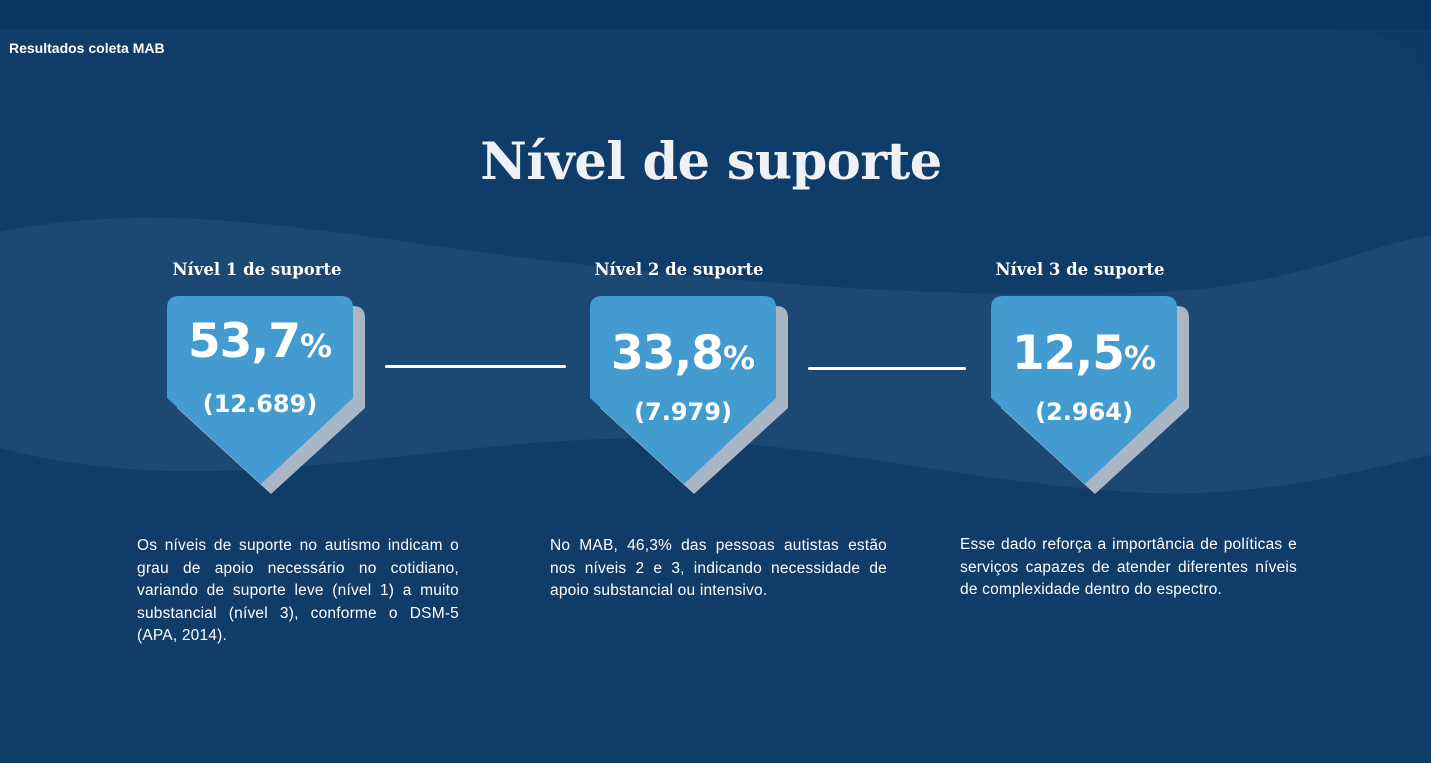 Image resolution: width=1431 pixels, height=763 pixels. I want to click on level-1-count: (12.689), so click(260, 404).